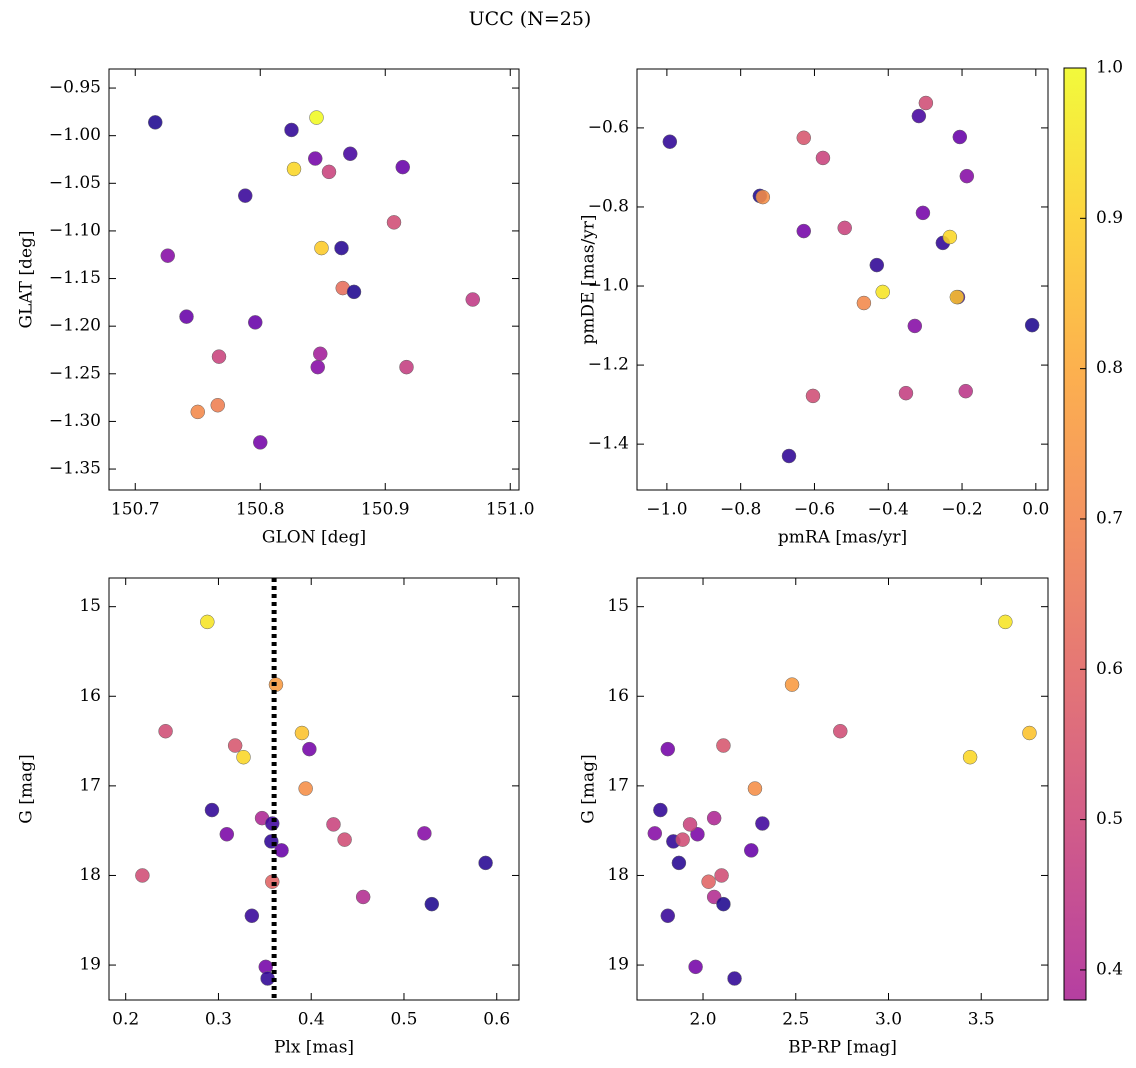 This screenshot has height=1068, width=1136. Describe the element at coordinates (842, 1048) in the screenshot. I see `x-axis-label: BP-RP [mag]` at that location.